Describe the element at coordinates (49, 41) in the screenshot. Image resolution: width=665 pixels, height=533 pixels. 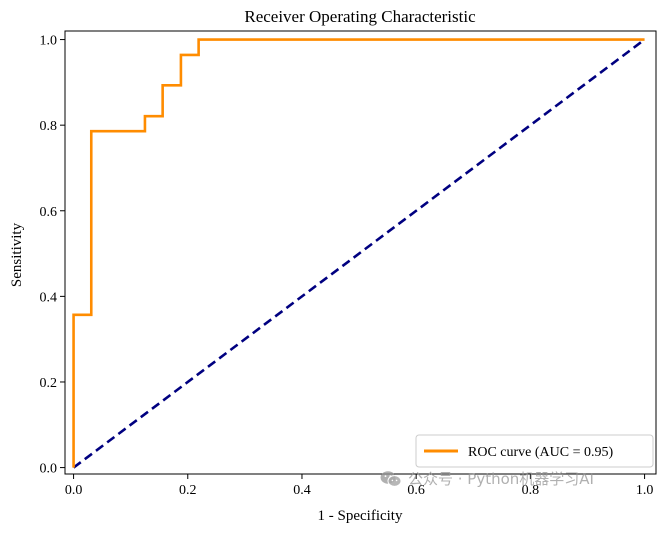
I see `y-tick-label: 1.0` at that location.